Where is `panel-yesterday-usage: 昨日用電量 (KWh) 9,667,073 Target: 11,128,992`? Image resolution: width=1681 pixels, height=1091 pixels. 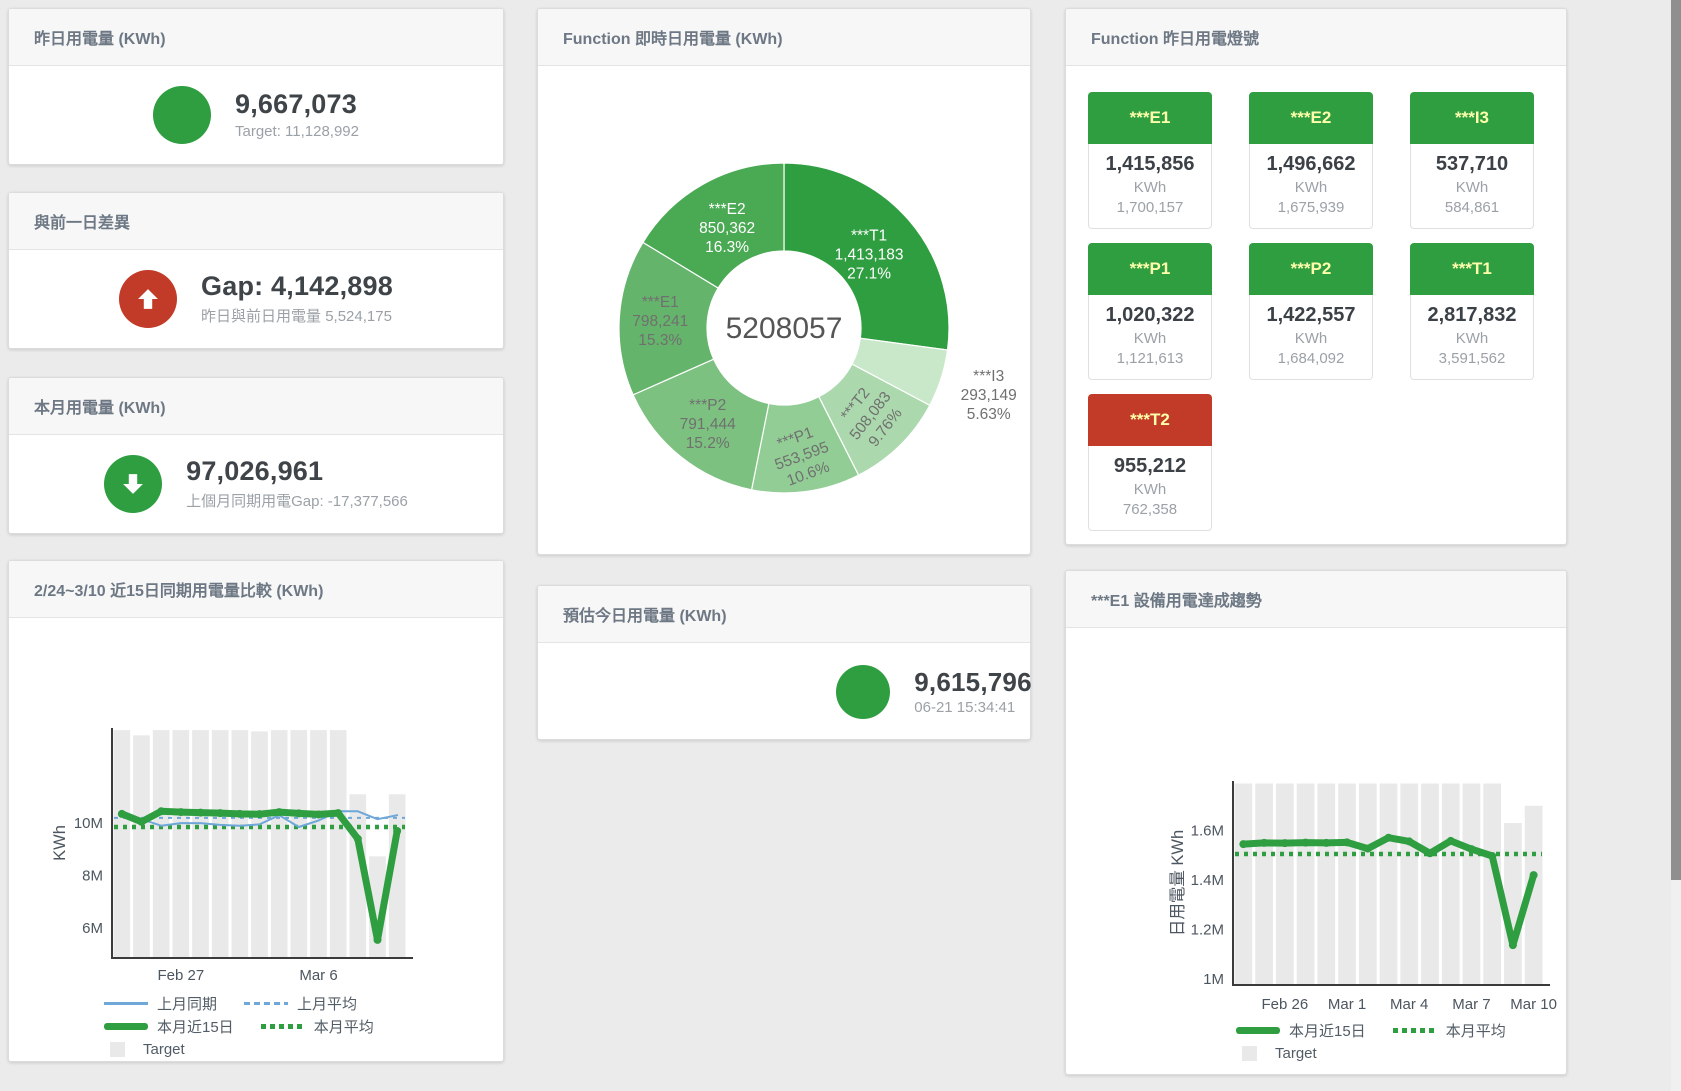
panel-yesterday-usage: 昨日用電量 (KWh) 9,667,073 Target: 11,128,992 is located at coordinates (256, 86).